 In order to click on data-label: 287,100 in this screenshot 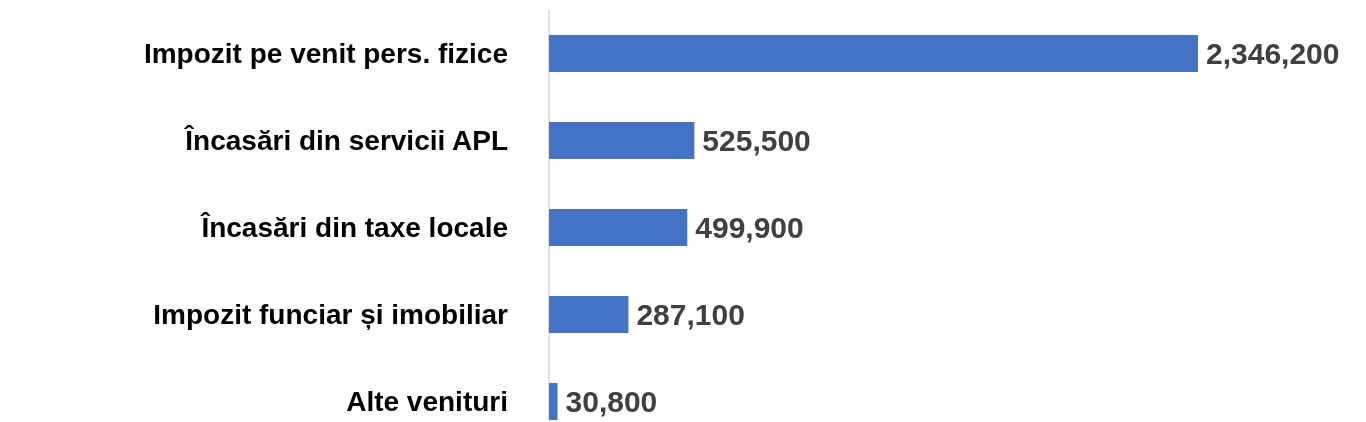, I will do `click(690, 314)`.